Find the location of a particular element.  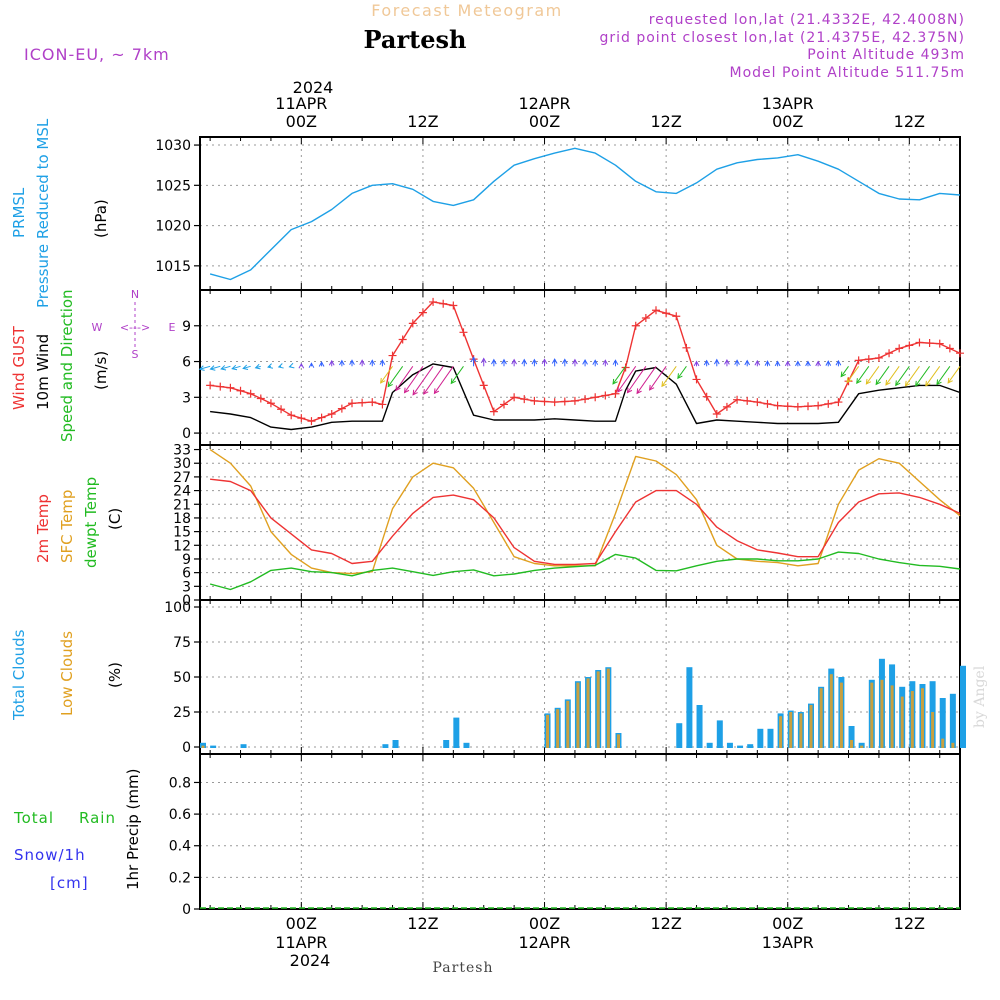

point-altitude: Point Altitude 493m is located at coordinates (886, 55).